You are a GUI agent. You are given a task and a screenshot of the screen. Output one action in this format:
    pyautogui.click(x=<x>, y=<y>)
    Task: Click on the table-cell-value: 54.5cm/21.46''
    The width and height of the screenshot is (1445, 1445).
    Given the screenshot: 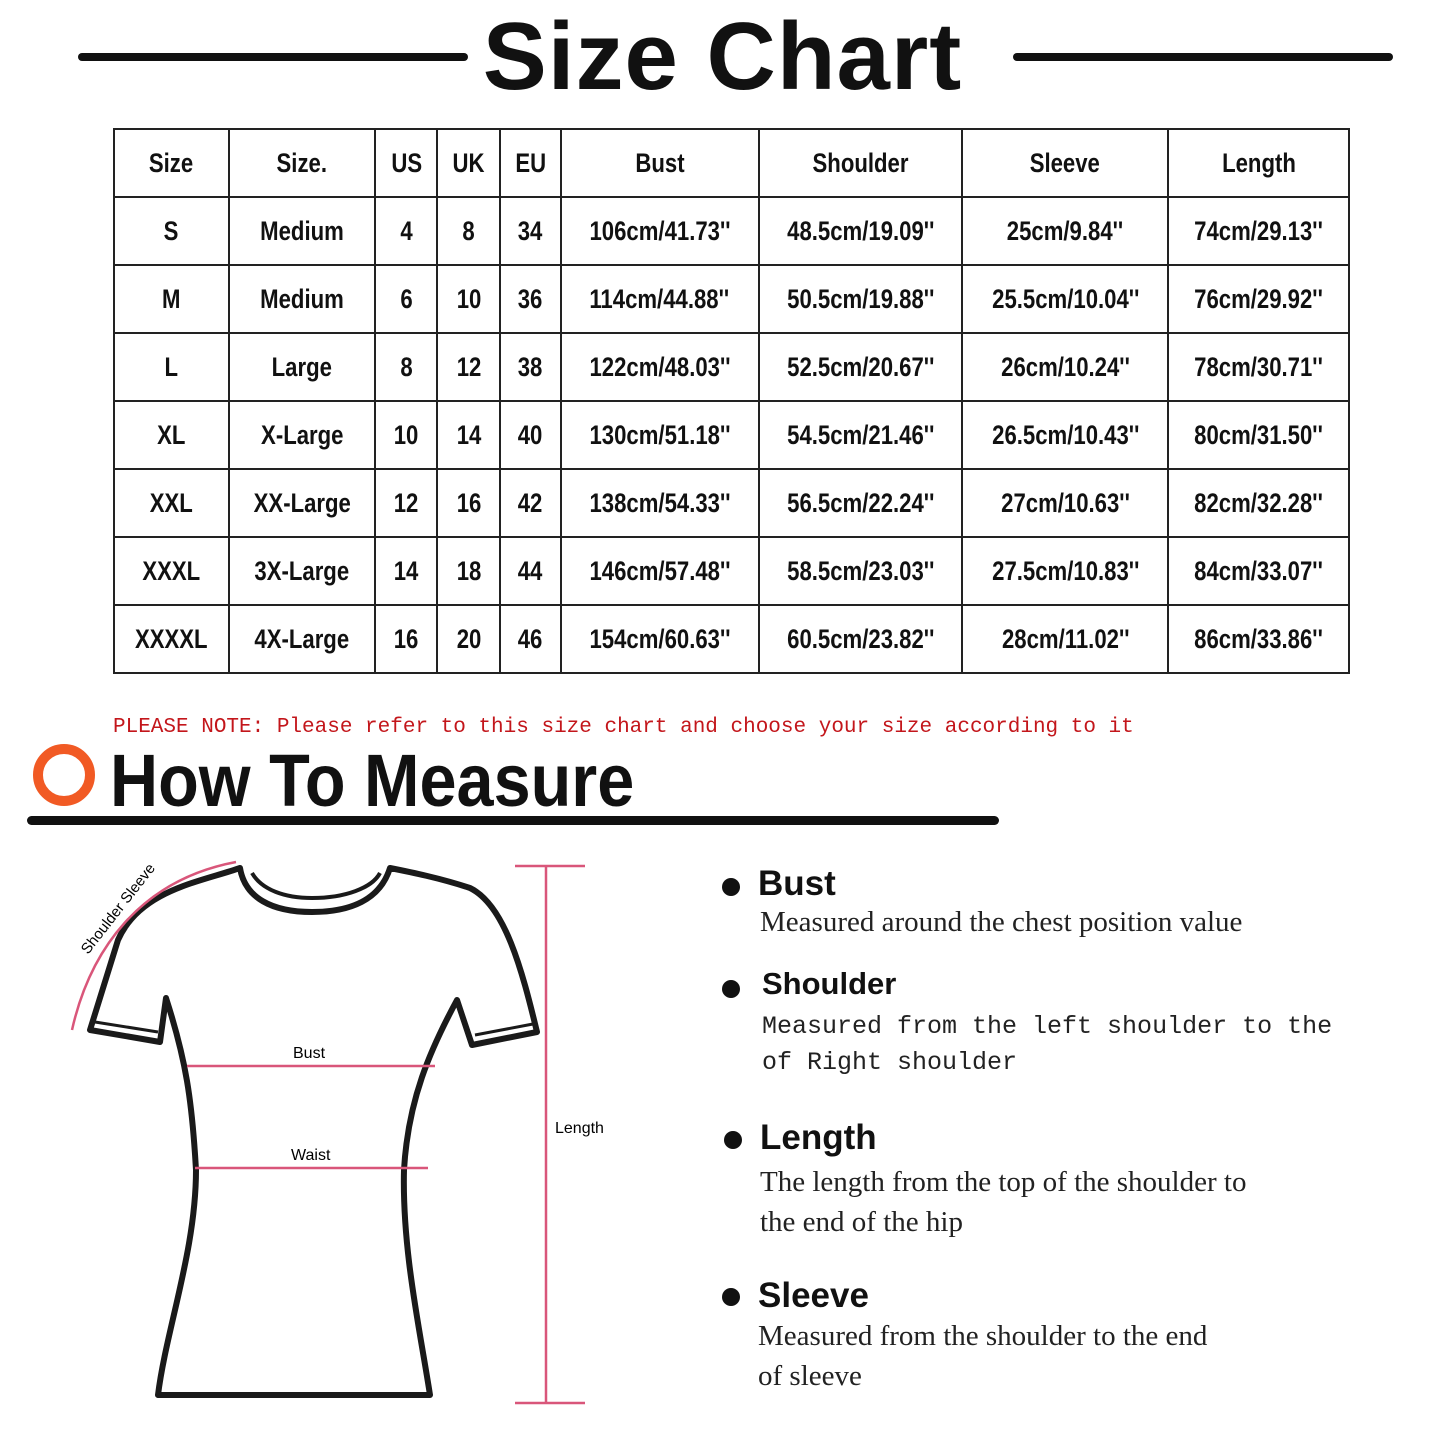 What is the action you would take?
    pyautogui.click(x=860, y=434)
    